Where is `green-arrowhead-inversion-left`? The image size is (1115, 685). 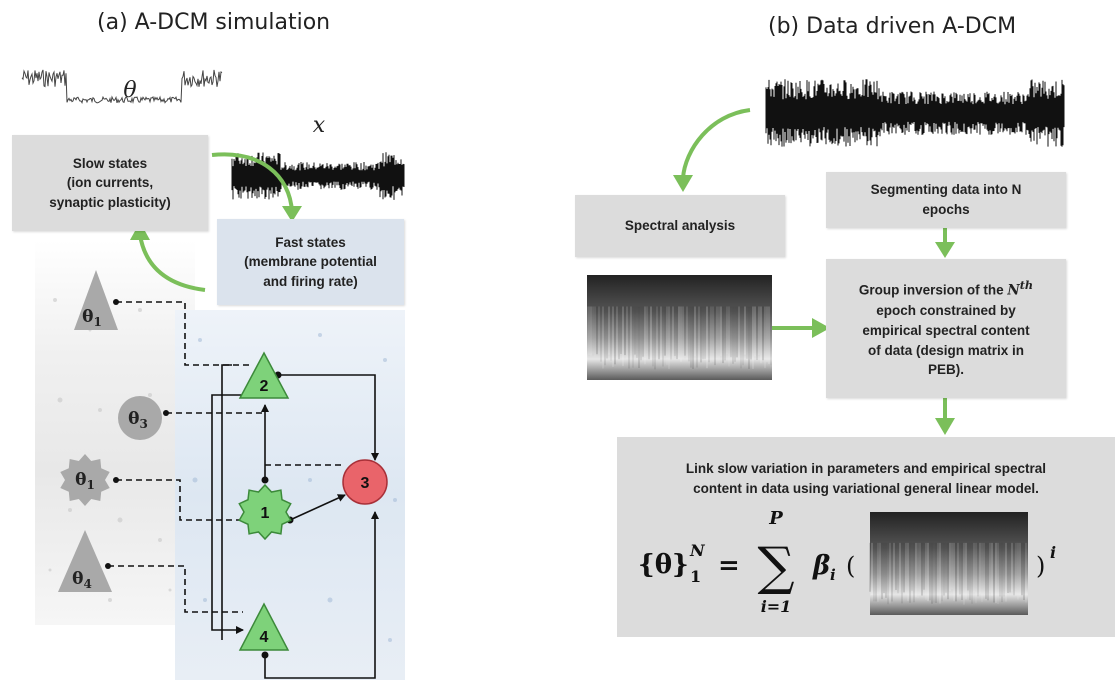 green-arrowhead-inversion-left is located at coordinates (821, 328).